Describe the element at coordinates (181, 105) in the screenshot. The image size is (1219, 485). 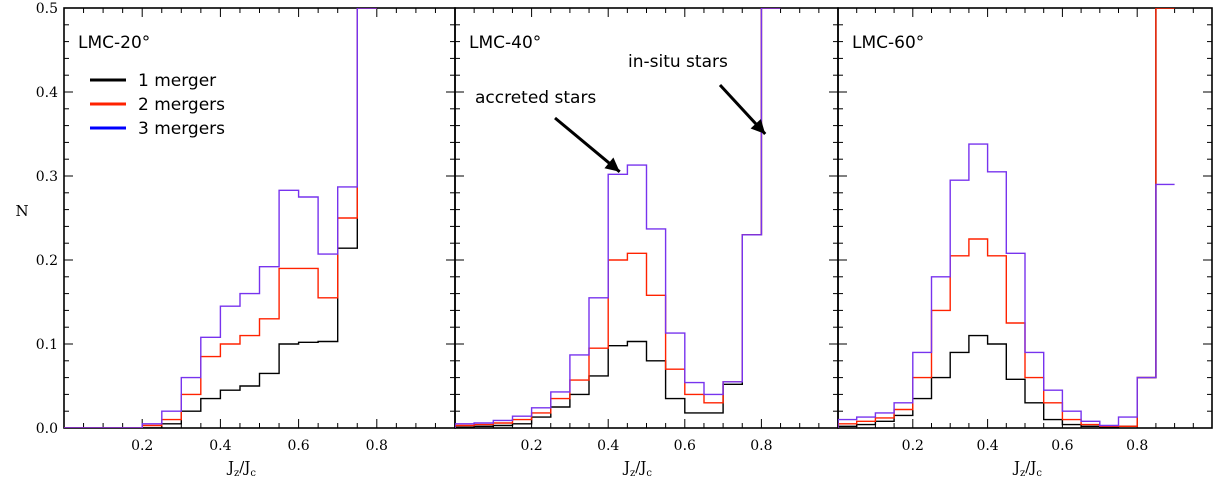
I see `legend-label: 2 mergers` at that location.